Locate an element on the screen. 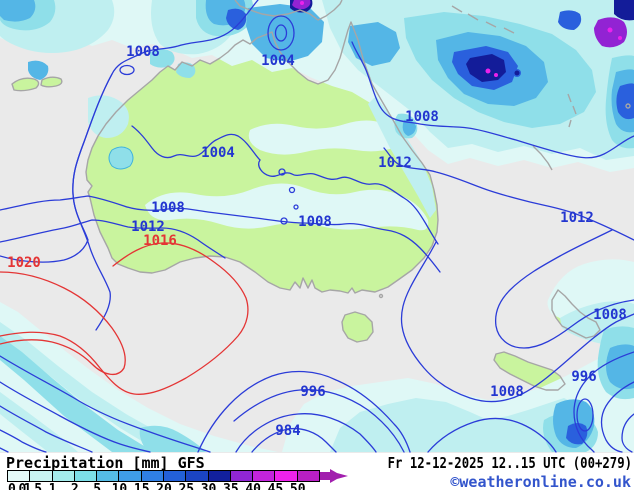 The image size is (634, 490). colorbar-value: 25 is located at coordinates (186, 486).